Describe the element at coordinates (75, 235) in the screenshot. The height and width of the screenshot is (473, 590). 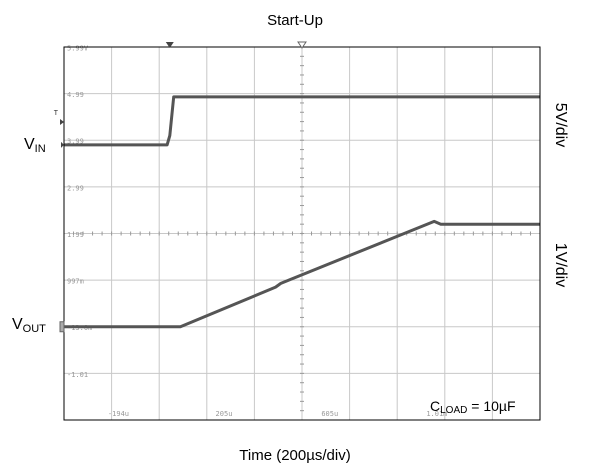
I see `y-tick-label: 1.99` at that location.